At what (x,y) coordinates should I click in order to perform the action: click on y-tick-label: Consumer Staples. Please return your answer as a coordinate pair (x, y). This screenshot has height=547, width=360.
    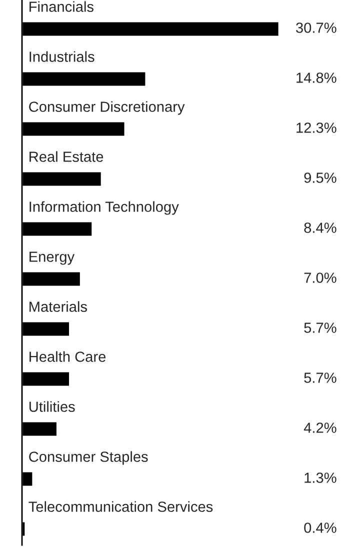
    Looking at the image, I should click on (88, 458).